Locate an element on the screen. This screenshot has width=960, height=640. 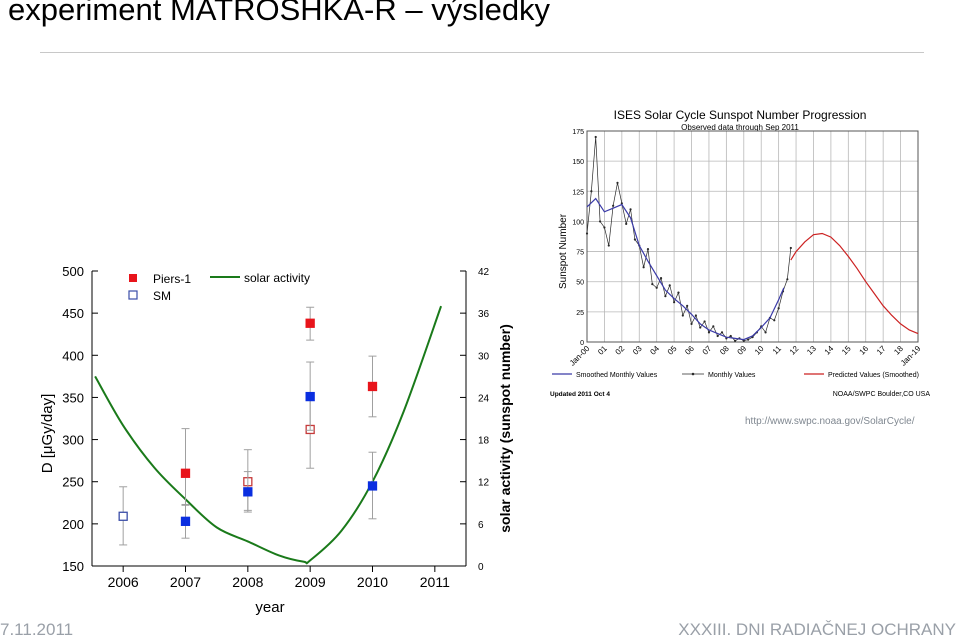
y2-tick-label: 0 is located at coordinates (481, 567).